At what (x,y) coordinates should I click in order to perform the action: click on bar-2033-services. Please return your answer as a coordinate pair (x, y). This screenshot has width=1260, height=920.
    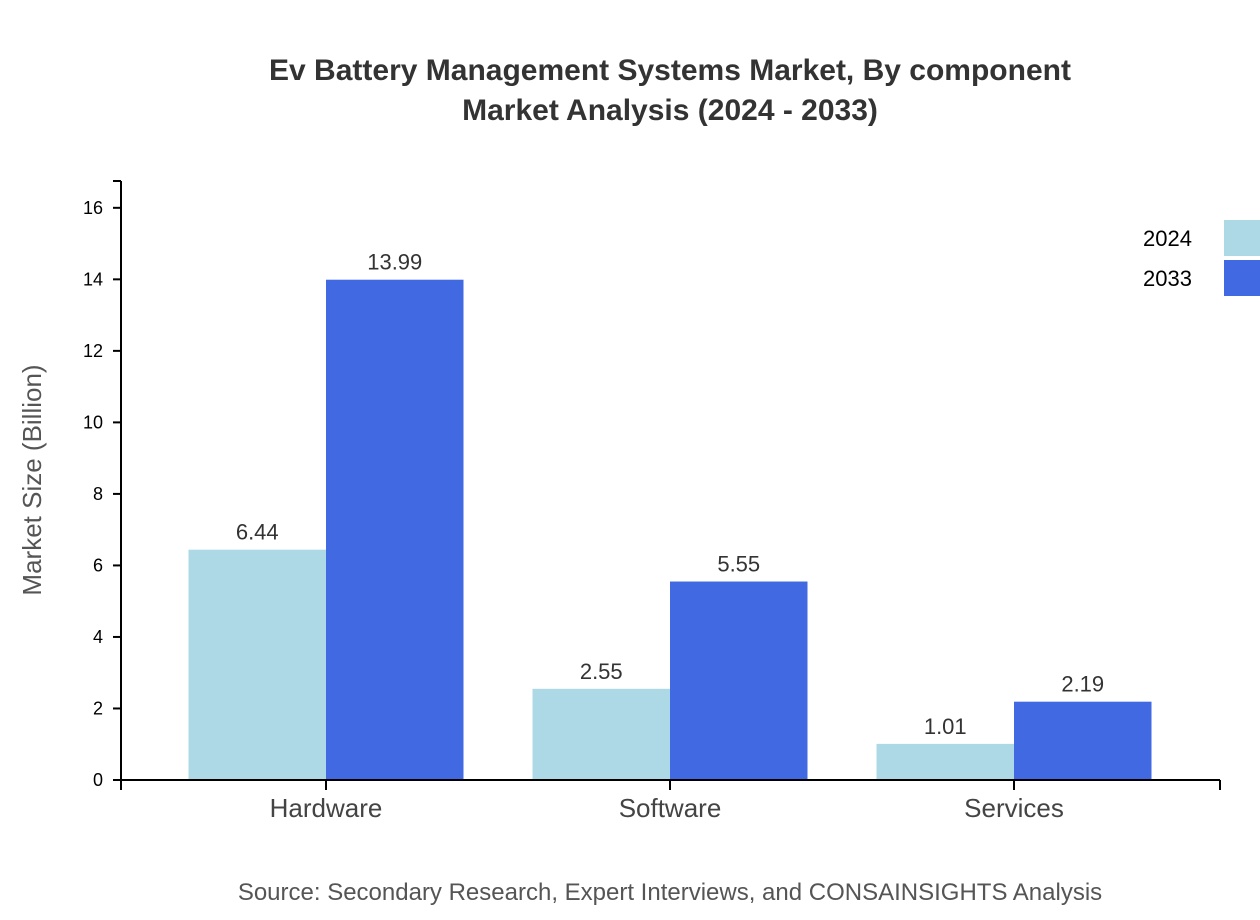
    Looking at the image, I should click on (1083, 740).